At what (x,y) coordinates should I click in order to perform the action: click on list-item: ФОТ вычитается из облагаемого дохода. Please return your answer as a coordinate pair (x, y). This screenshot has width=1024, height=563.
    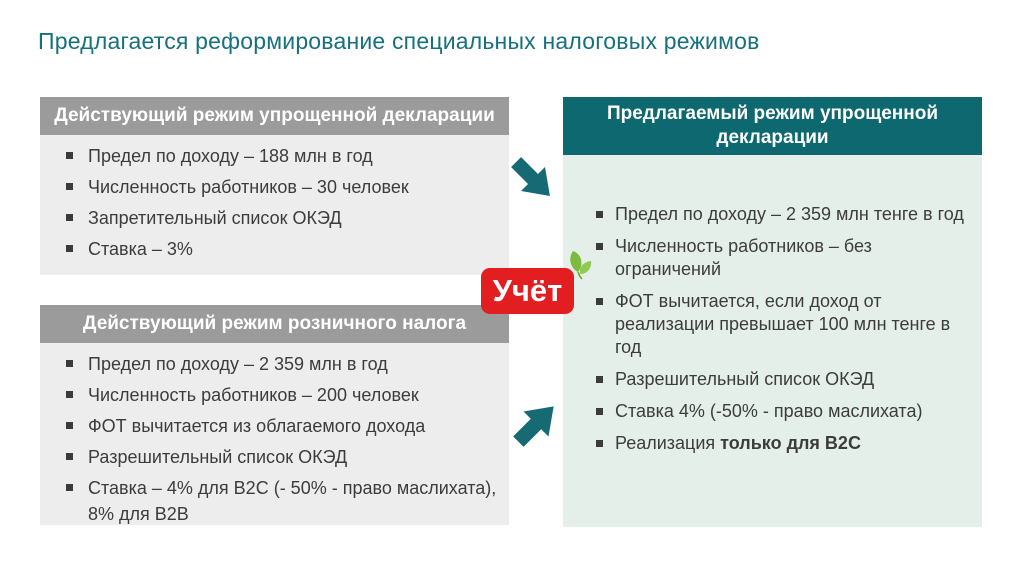
    Looking at the image, I should click on (271, 426).